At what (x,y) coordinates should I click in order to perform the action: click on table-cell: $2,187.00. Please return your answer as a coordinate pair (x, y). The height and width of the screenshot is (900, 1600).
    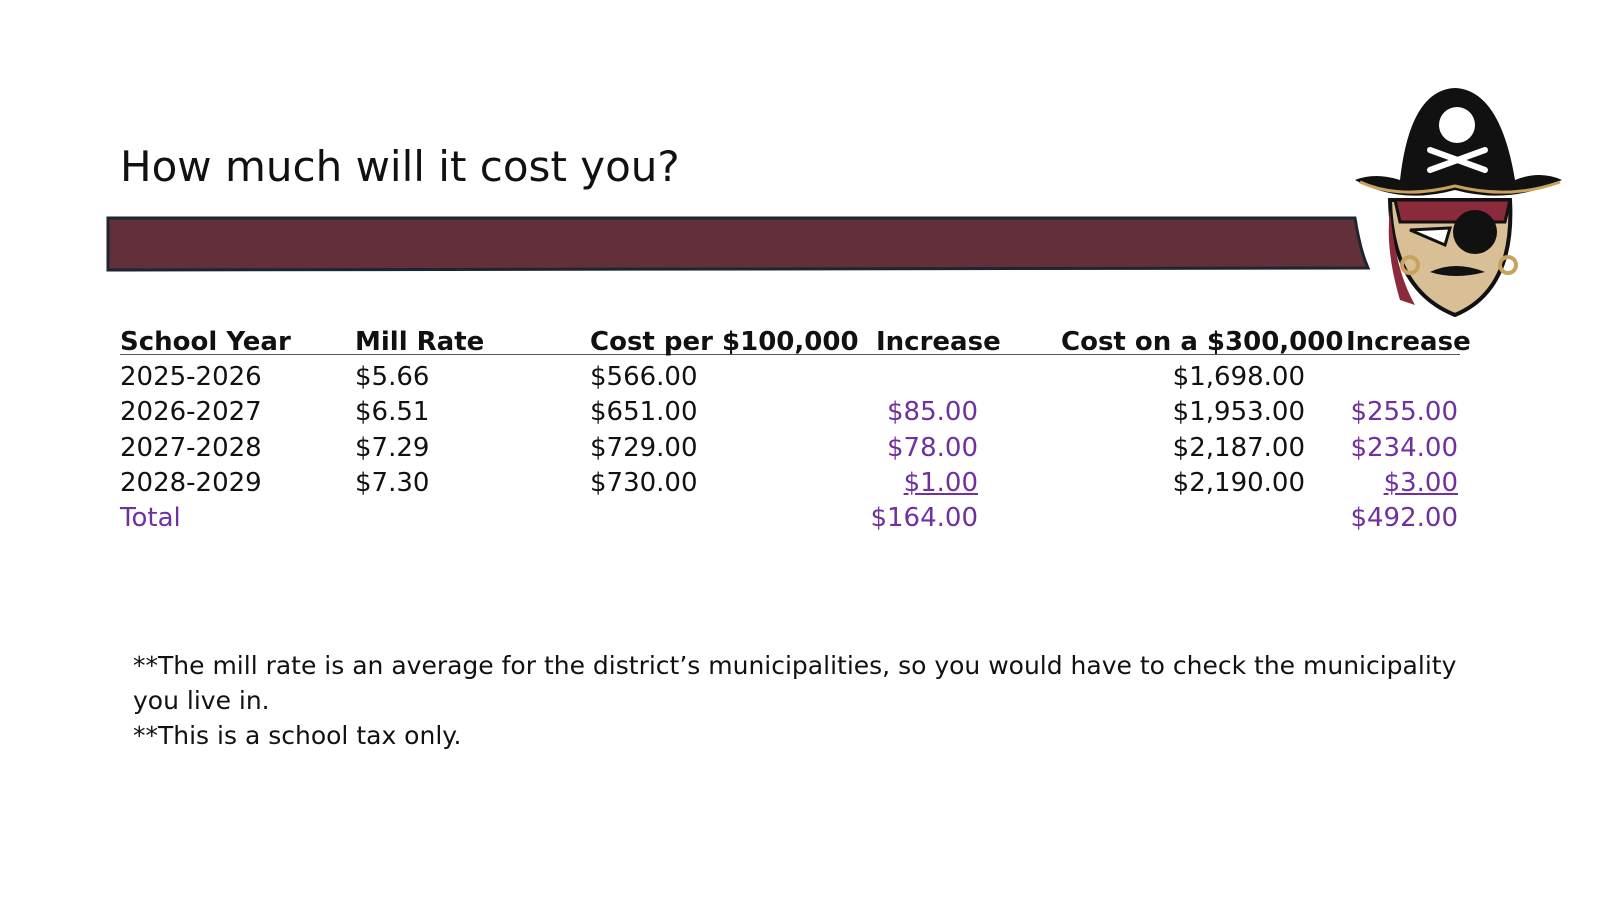
    Looking at the image, I should click on (1238, 447).